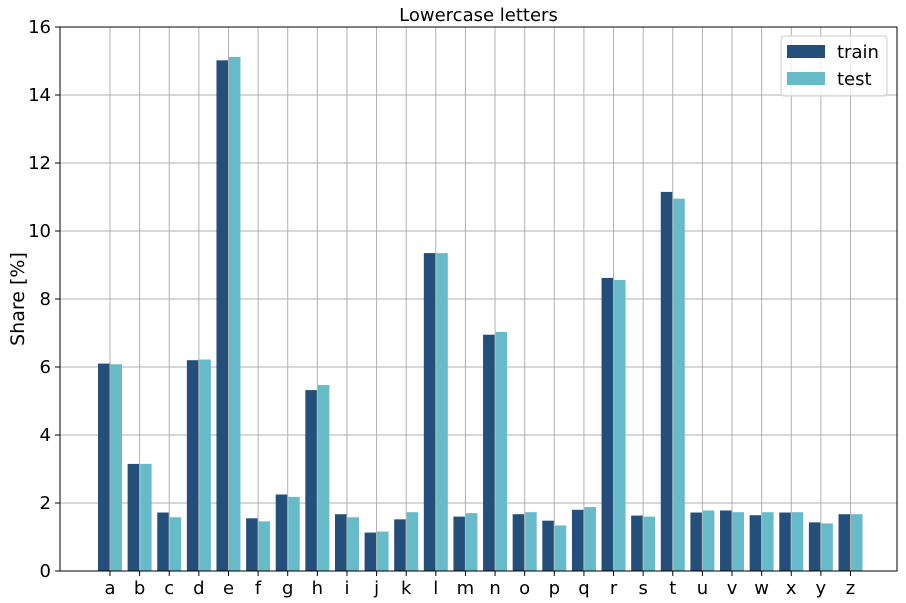  What do you see at coordinates (614, 588) in the screenshot?
I see `x-tick-label: r` at bounding box center [614, 588].